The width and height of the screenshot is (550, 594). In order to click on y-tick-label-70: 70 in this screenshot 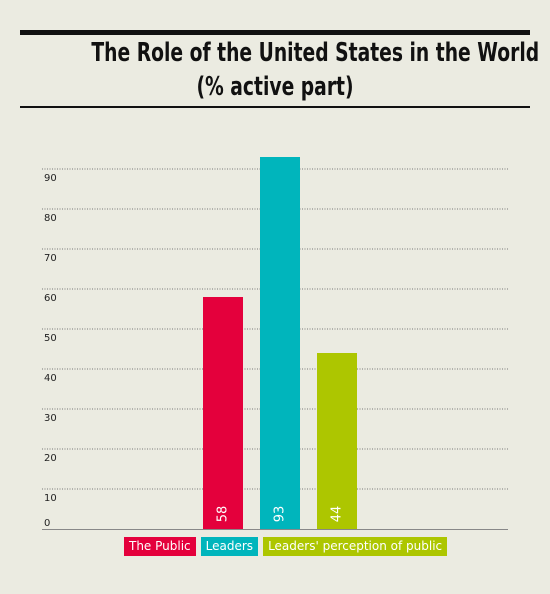, I will do `click(50, 258)`.